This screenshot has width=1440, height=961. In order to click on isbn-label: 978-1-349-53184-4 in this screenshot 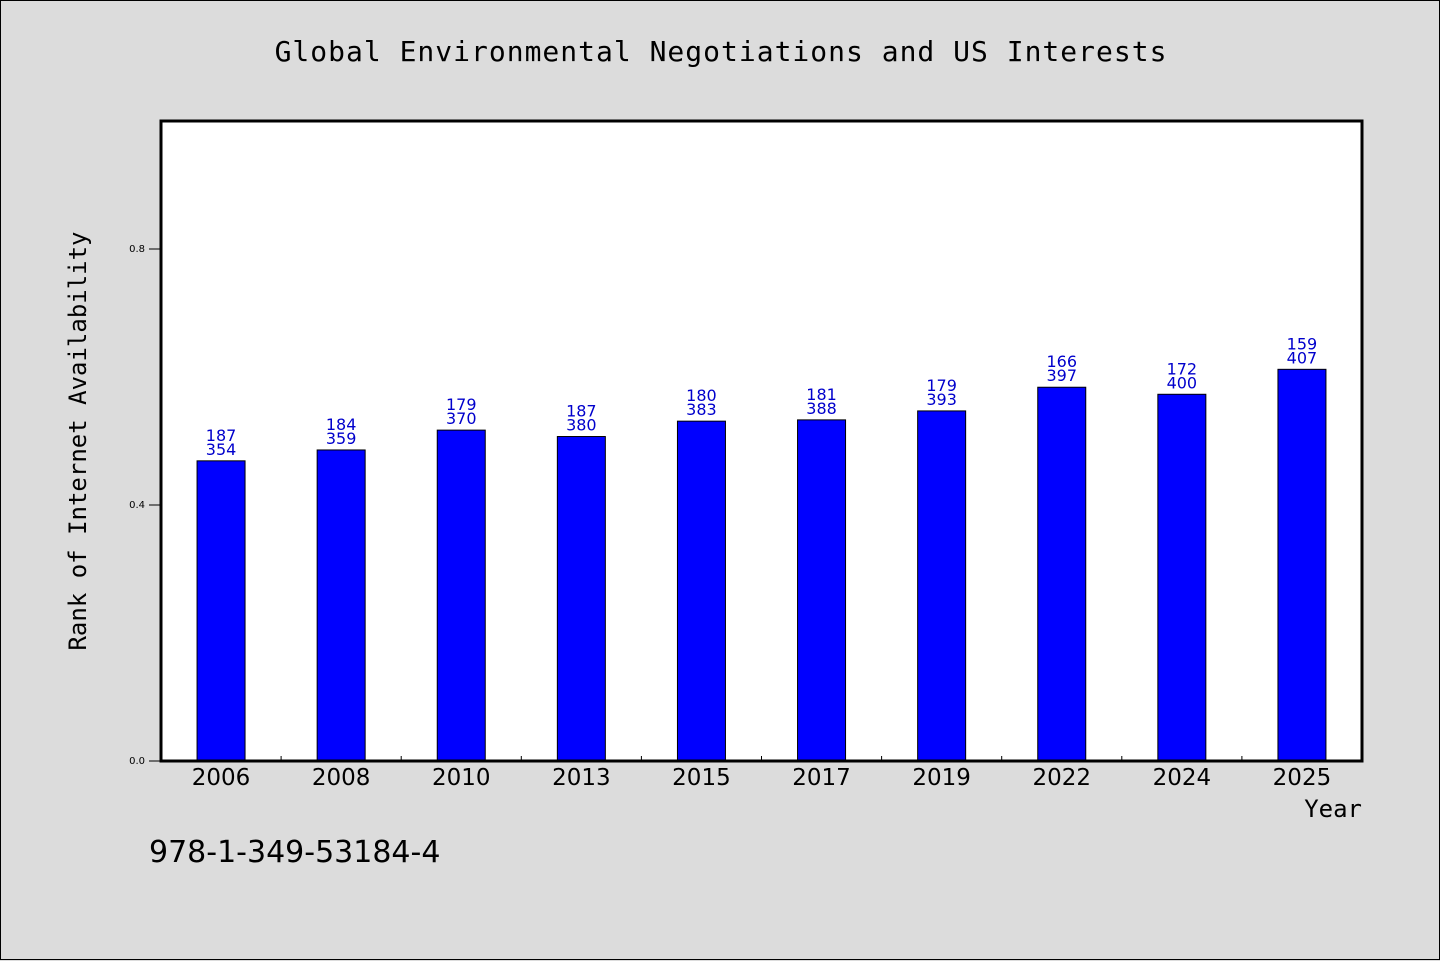, I will do `click(295, 852)`.